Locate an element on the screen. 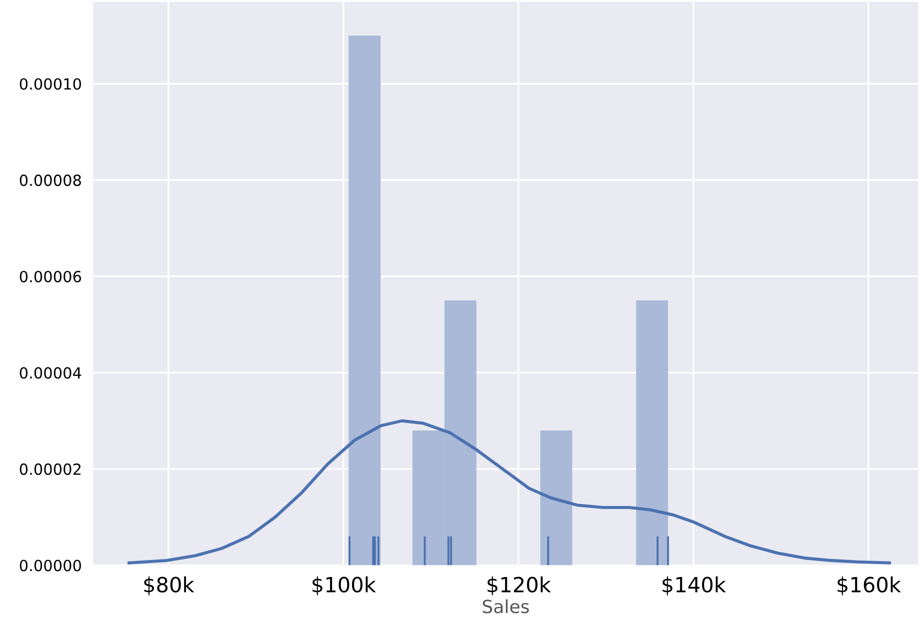  y-tick-label: 0.00006 is located at coordinates (51, 276).